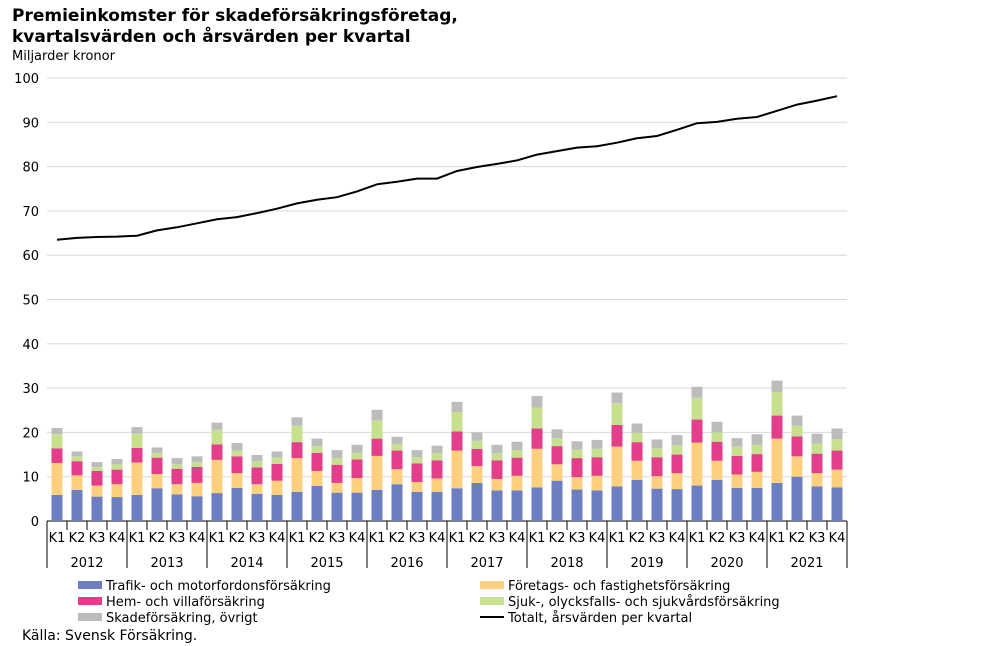  Describe the element at coordinates (30, 256) in the screenshot. I see `y-tick-label: 60` at that location.